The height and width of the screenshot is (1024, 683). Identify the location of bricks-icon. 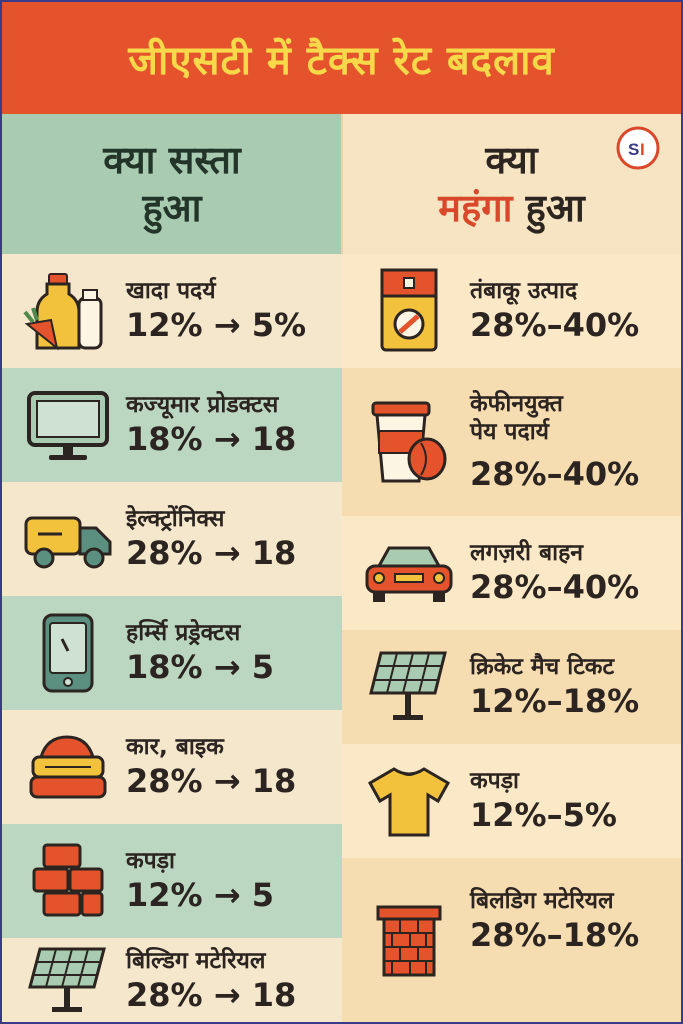
(68, 881).